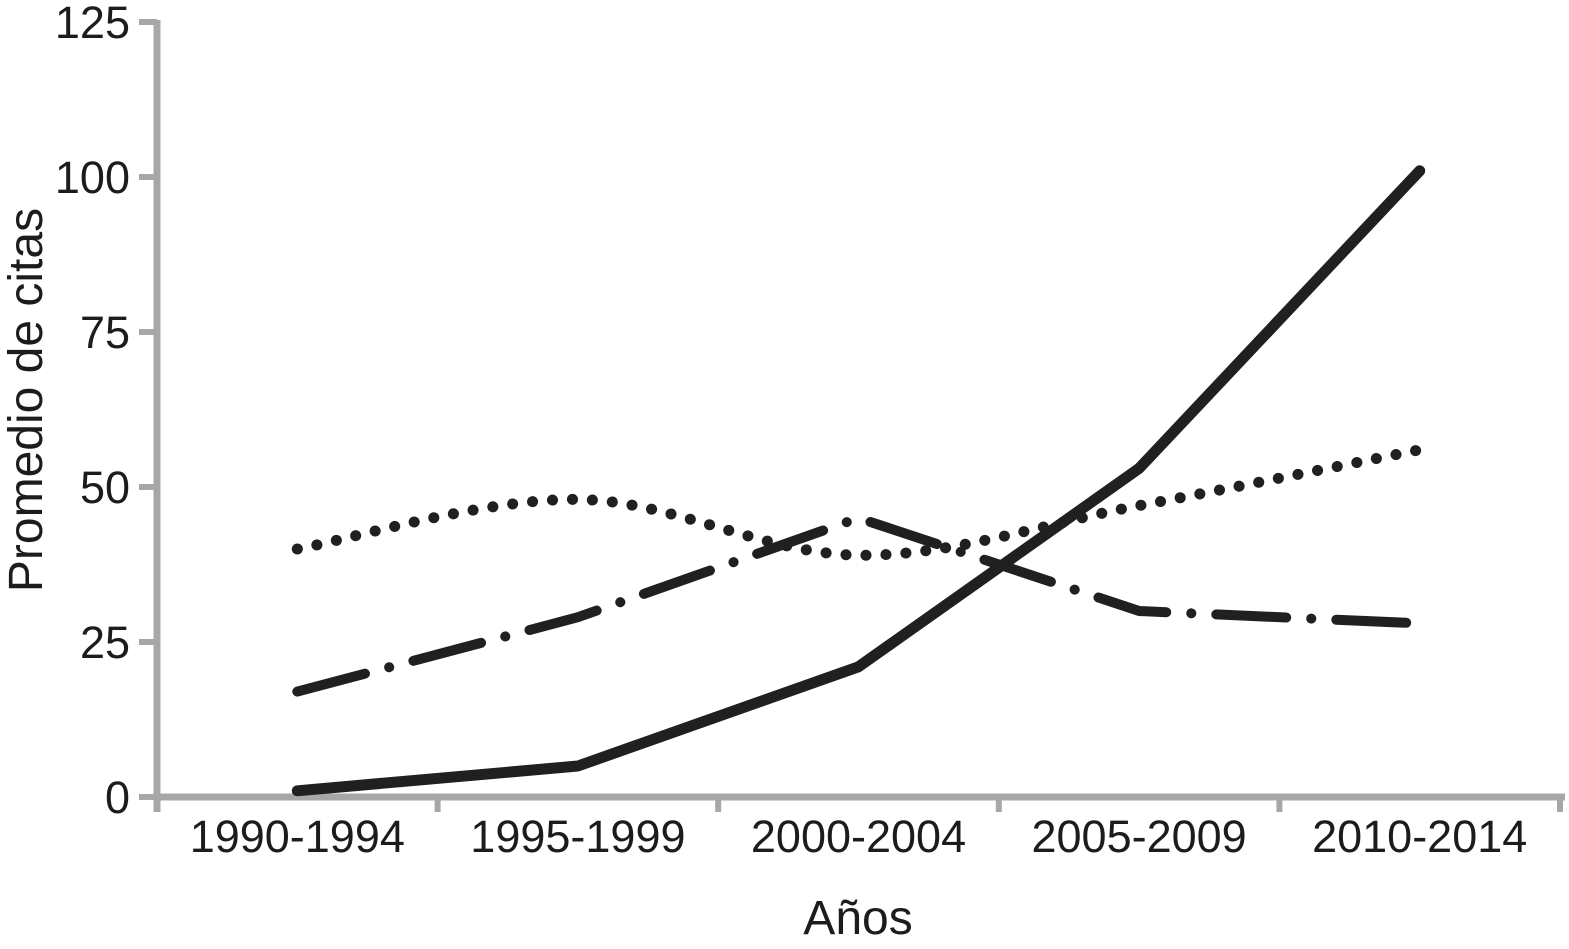 This screenshot has height=949, width=1569. What do you see at coordinates (858, 605) in the screenshot?
I see `series-dash-dot-line` at bounding box center [858, 605].